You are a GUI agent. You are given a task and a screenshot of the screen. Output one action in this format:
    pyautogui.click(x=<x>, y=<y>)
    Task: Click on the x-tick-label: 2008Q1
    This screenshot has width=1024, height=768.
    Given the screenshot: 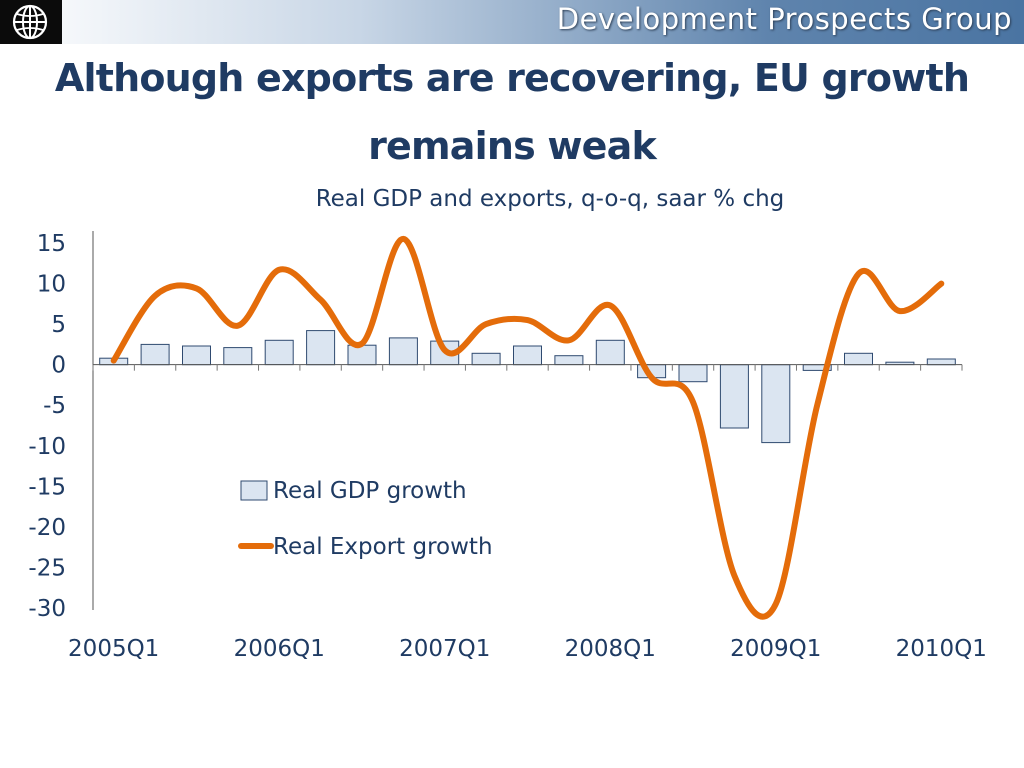 What is the action you would take?
    pyautogui.click(x=610, y=649)
    